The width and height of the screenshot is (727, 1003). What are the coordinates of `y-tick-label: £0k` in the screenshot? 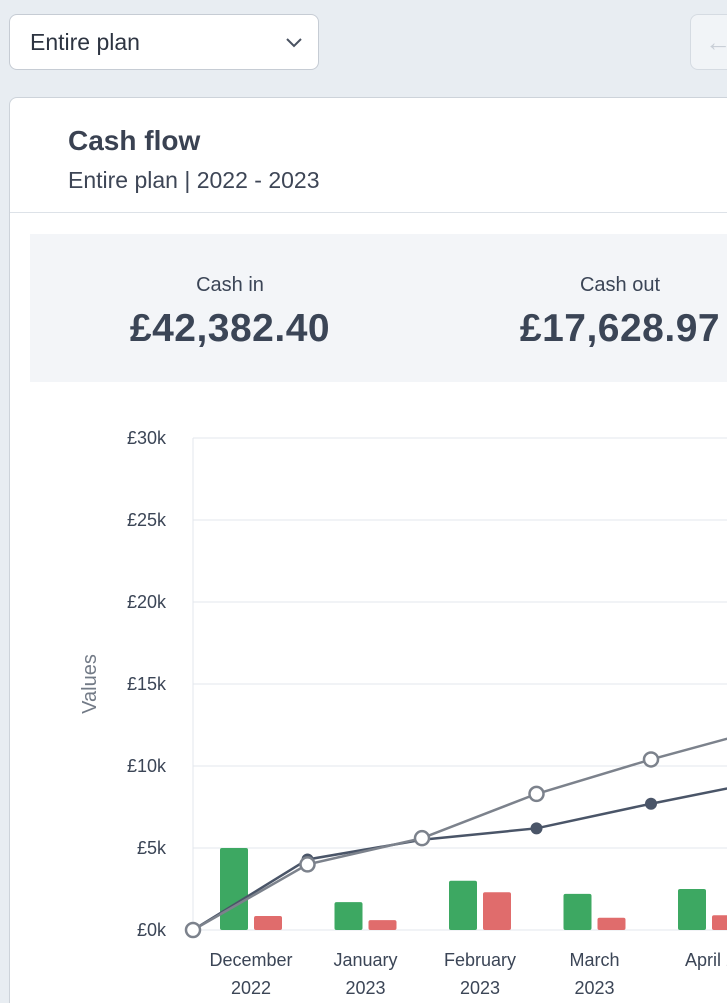 It's located at (152, 930).